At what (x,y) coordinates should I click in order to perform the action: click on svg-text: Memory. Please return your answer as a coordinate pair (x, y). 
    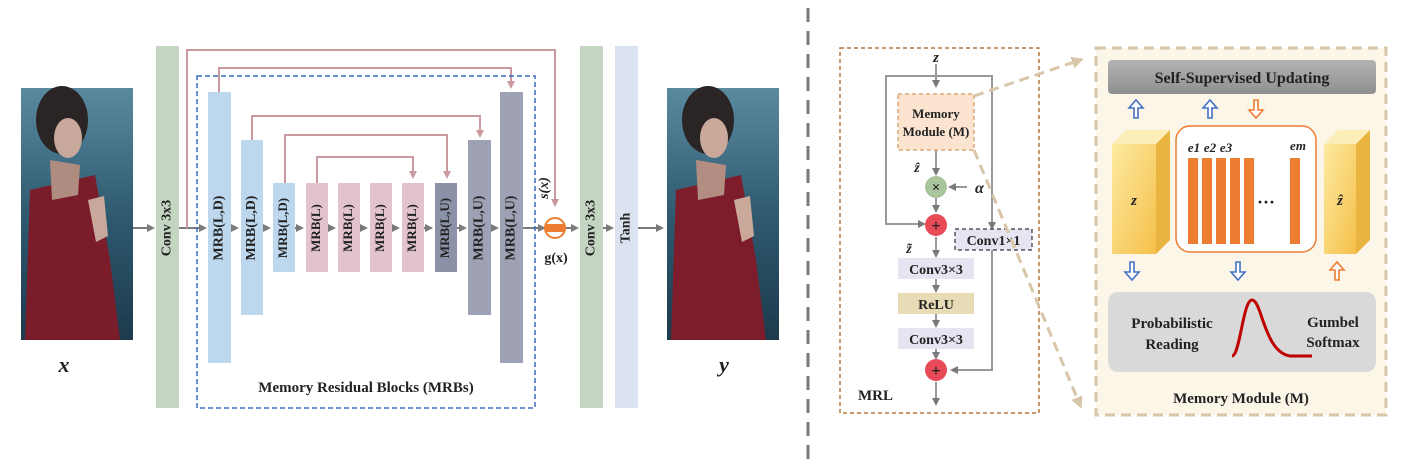
    Looking at the image, I should click on (936, 113).